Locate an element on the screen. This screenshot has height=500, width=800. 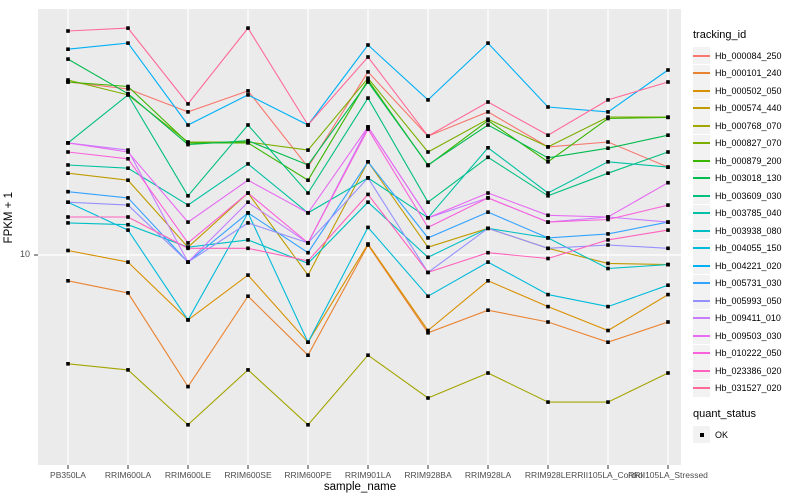
legend-item-label: Hb_000574_440 is located at coordinates (748, 108).